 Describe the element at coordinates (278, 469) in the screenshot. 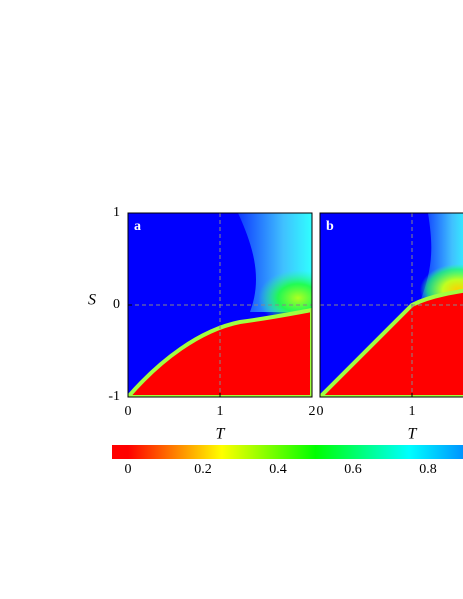

I see `colorbar-tick-label: 0.4` at that location.